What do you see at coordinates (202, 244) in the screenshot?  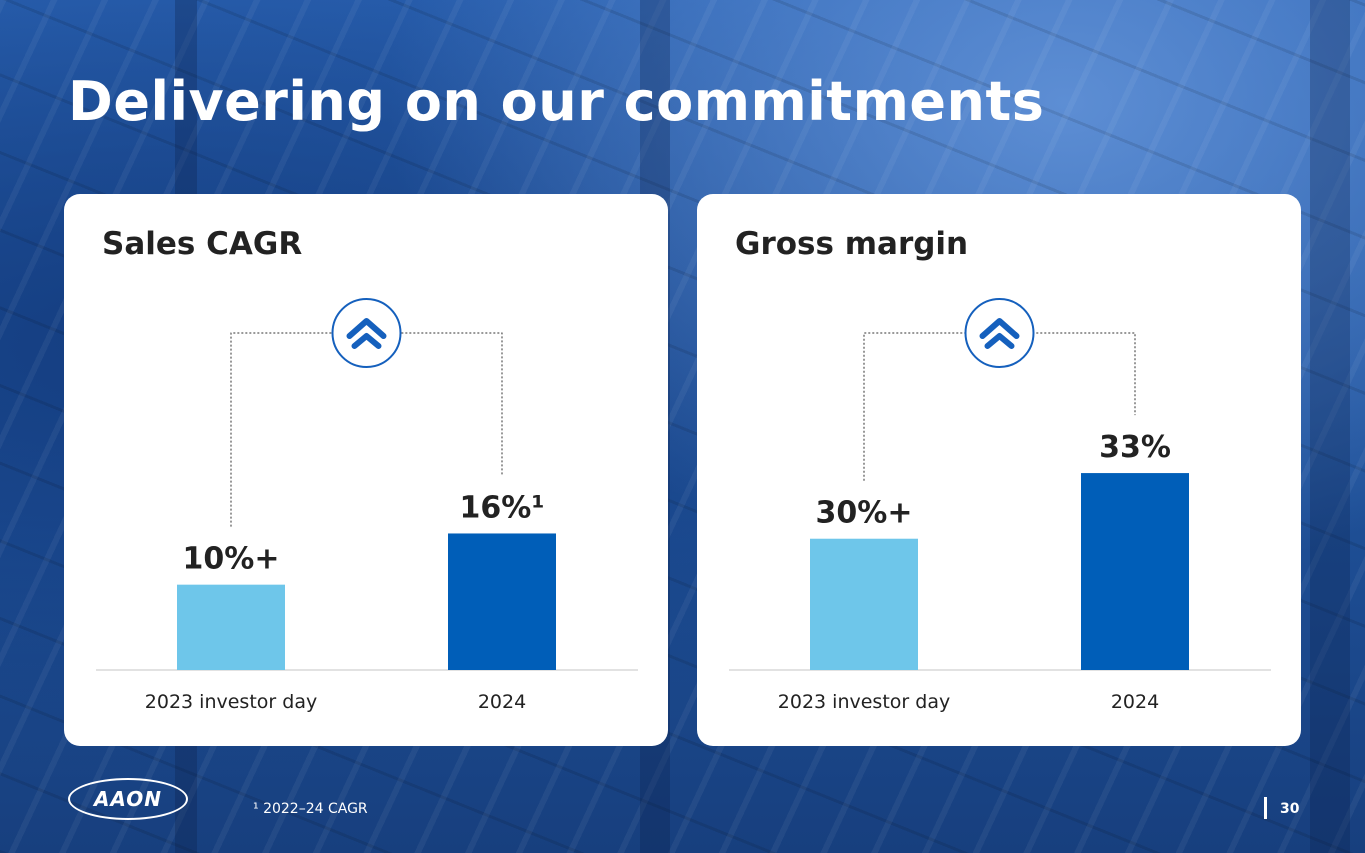 I see `chart-title: Sales CAGR` at bounding box center [202, 244].